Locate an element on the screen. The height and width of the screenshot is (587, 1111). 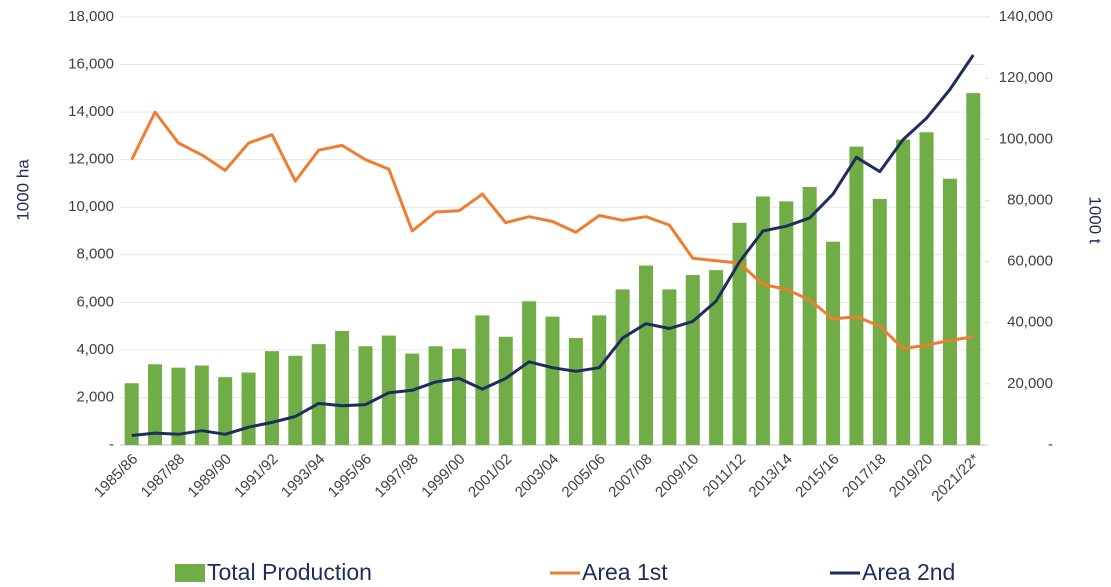
x-tick-label: 1991/92 is located at coordinates (256, 476).